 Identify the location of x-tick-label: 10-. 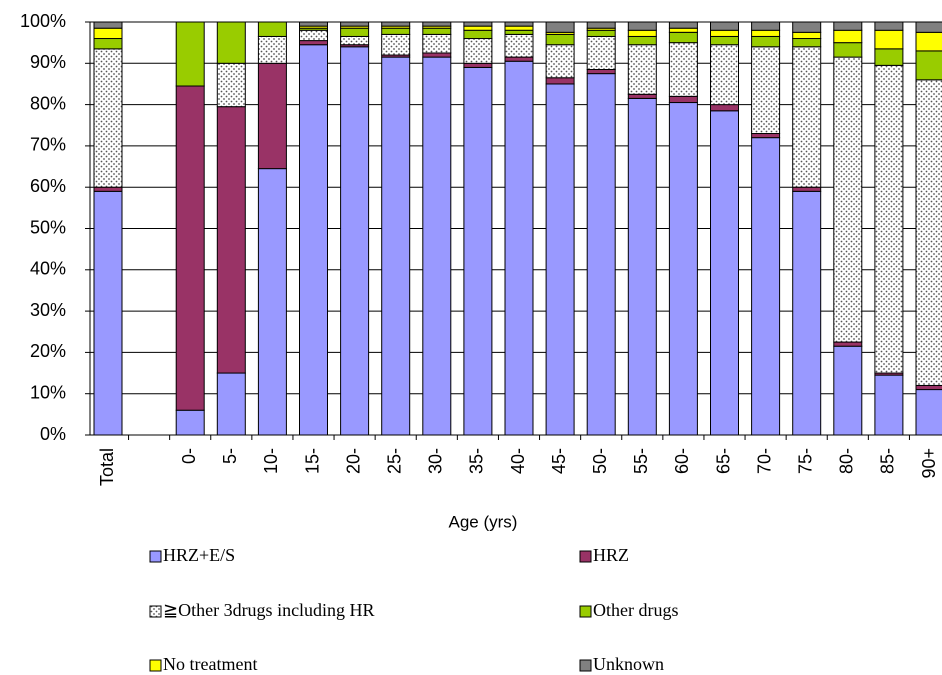
(271, 461).